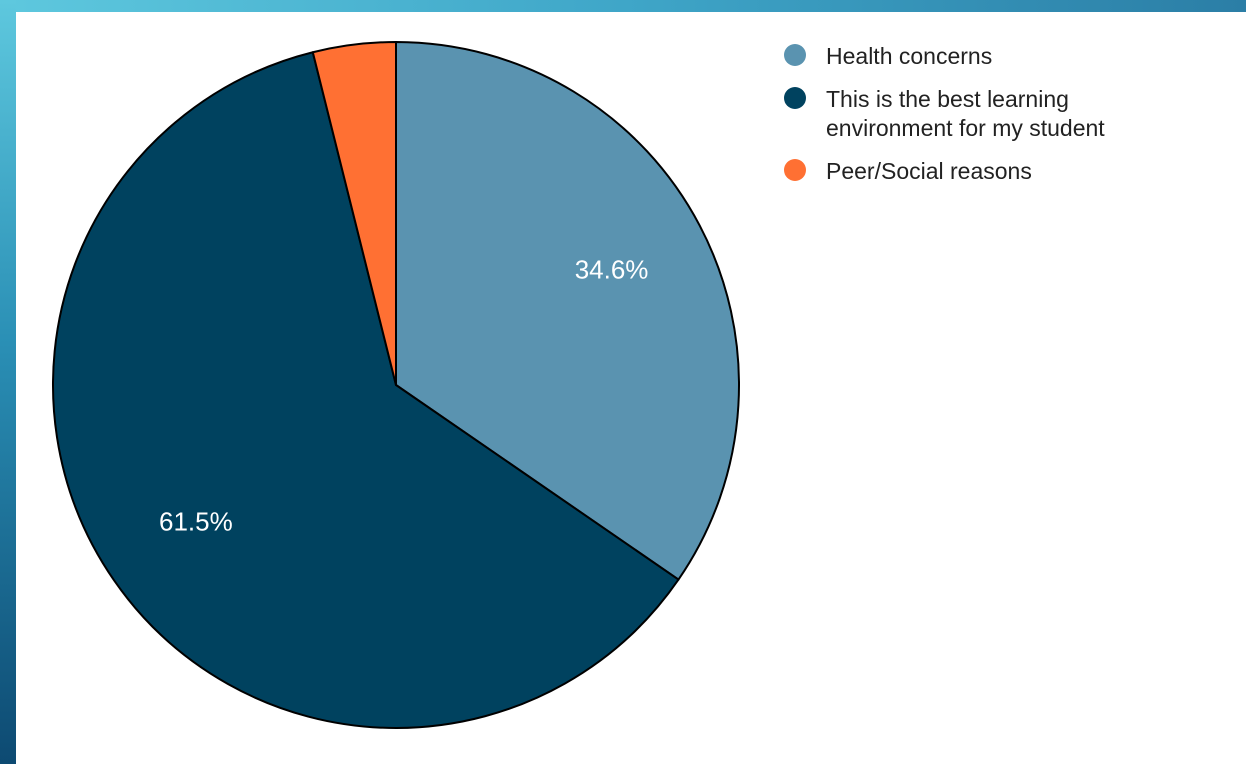 This screenshot has height=764, width=1246. Describe the element at coordinates (1004, 56) in the screenshot. I see `legend-item-health-concerns: Health concerns` at that location.